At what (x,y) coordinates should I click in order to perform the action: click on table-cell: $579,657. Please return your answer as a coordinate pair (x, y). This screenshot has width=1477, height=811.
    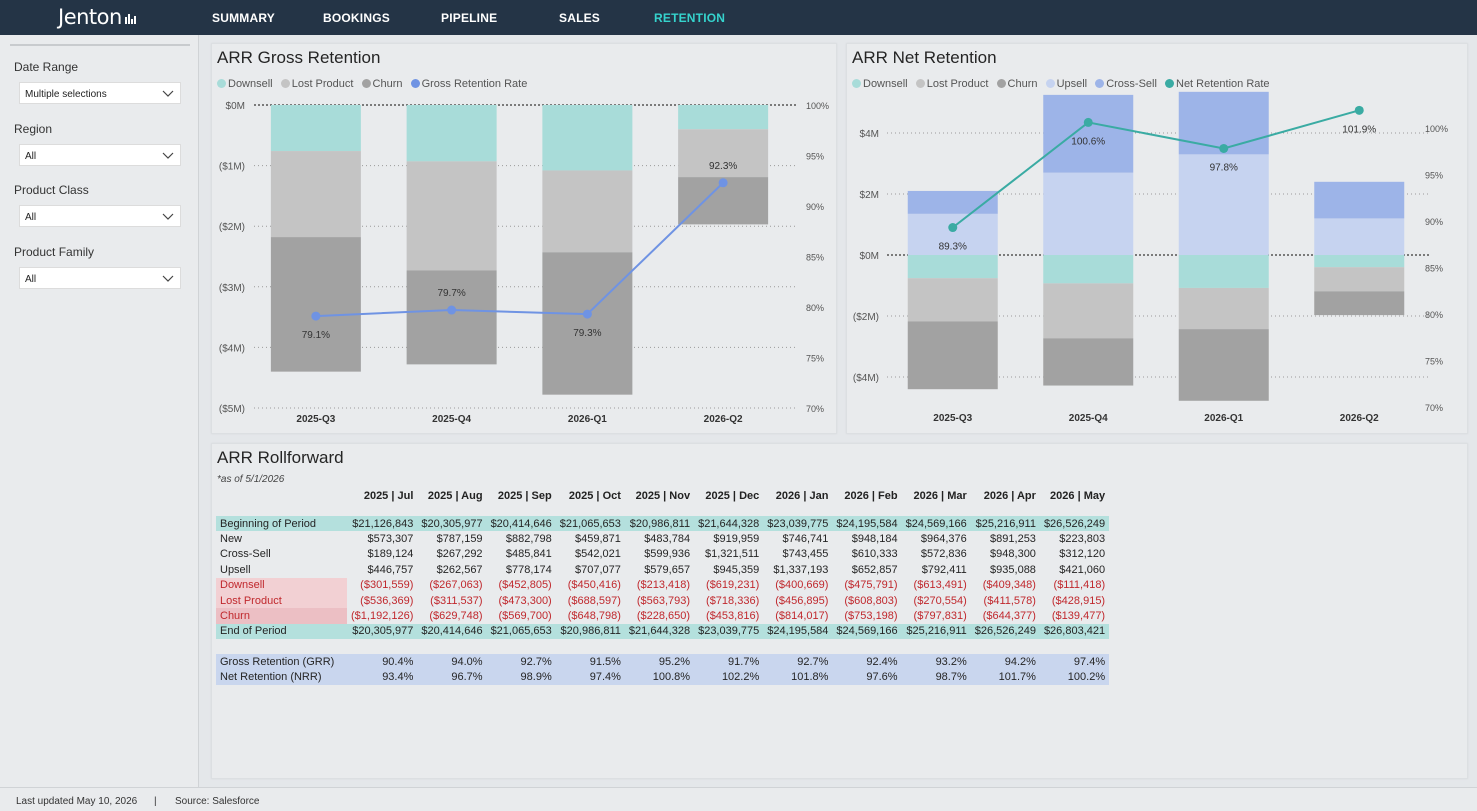
    Looking at the image, I should click on (667, 569).